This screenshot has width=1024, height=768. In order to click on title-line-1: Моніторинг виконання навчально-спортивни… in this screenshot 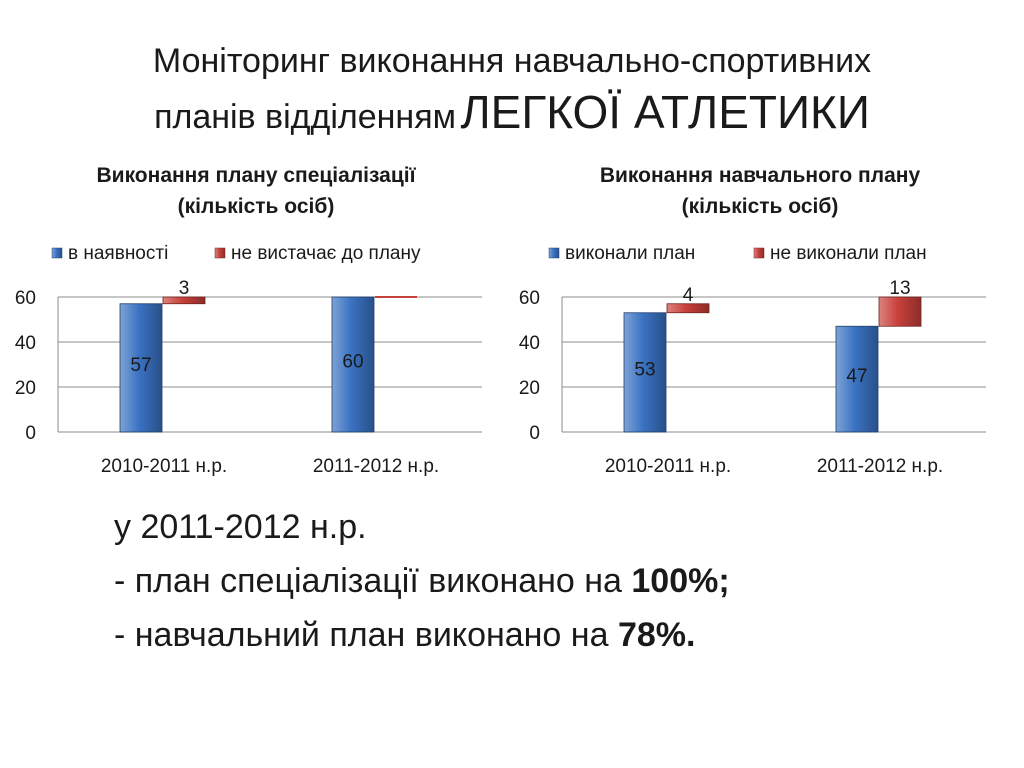, I will do `click(512, 61)`.